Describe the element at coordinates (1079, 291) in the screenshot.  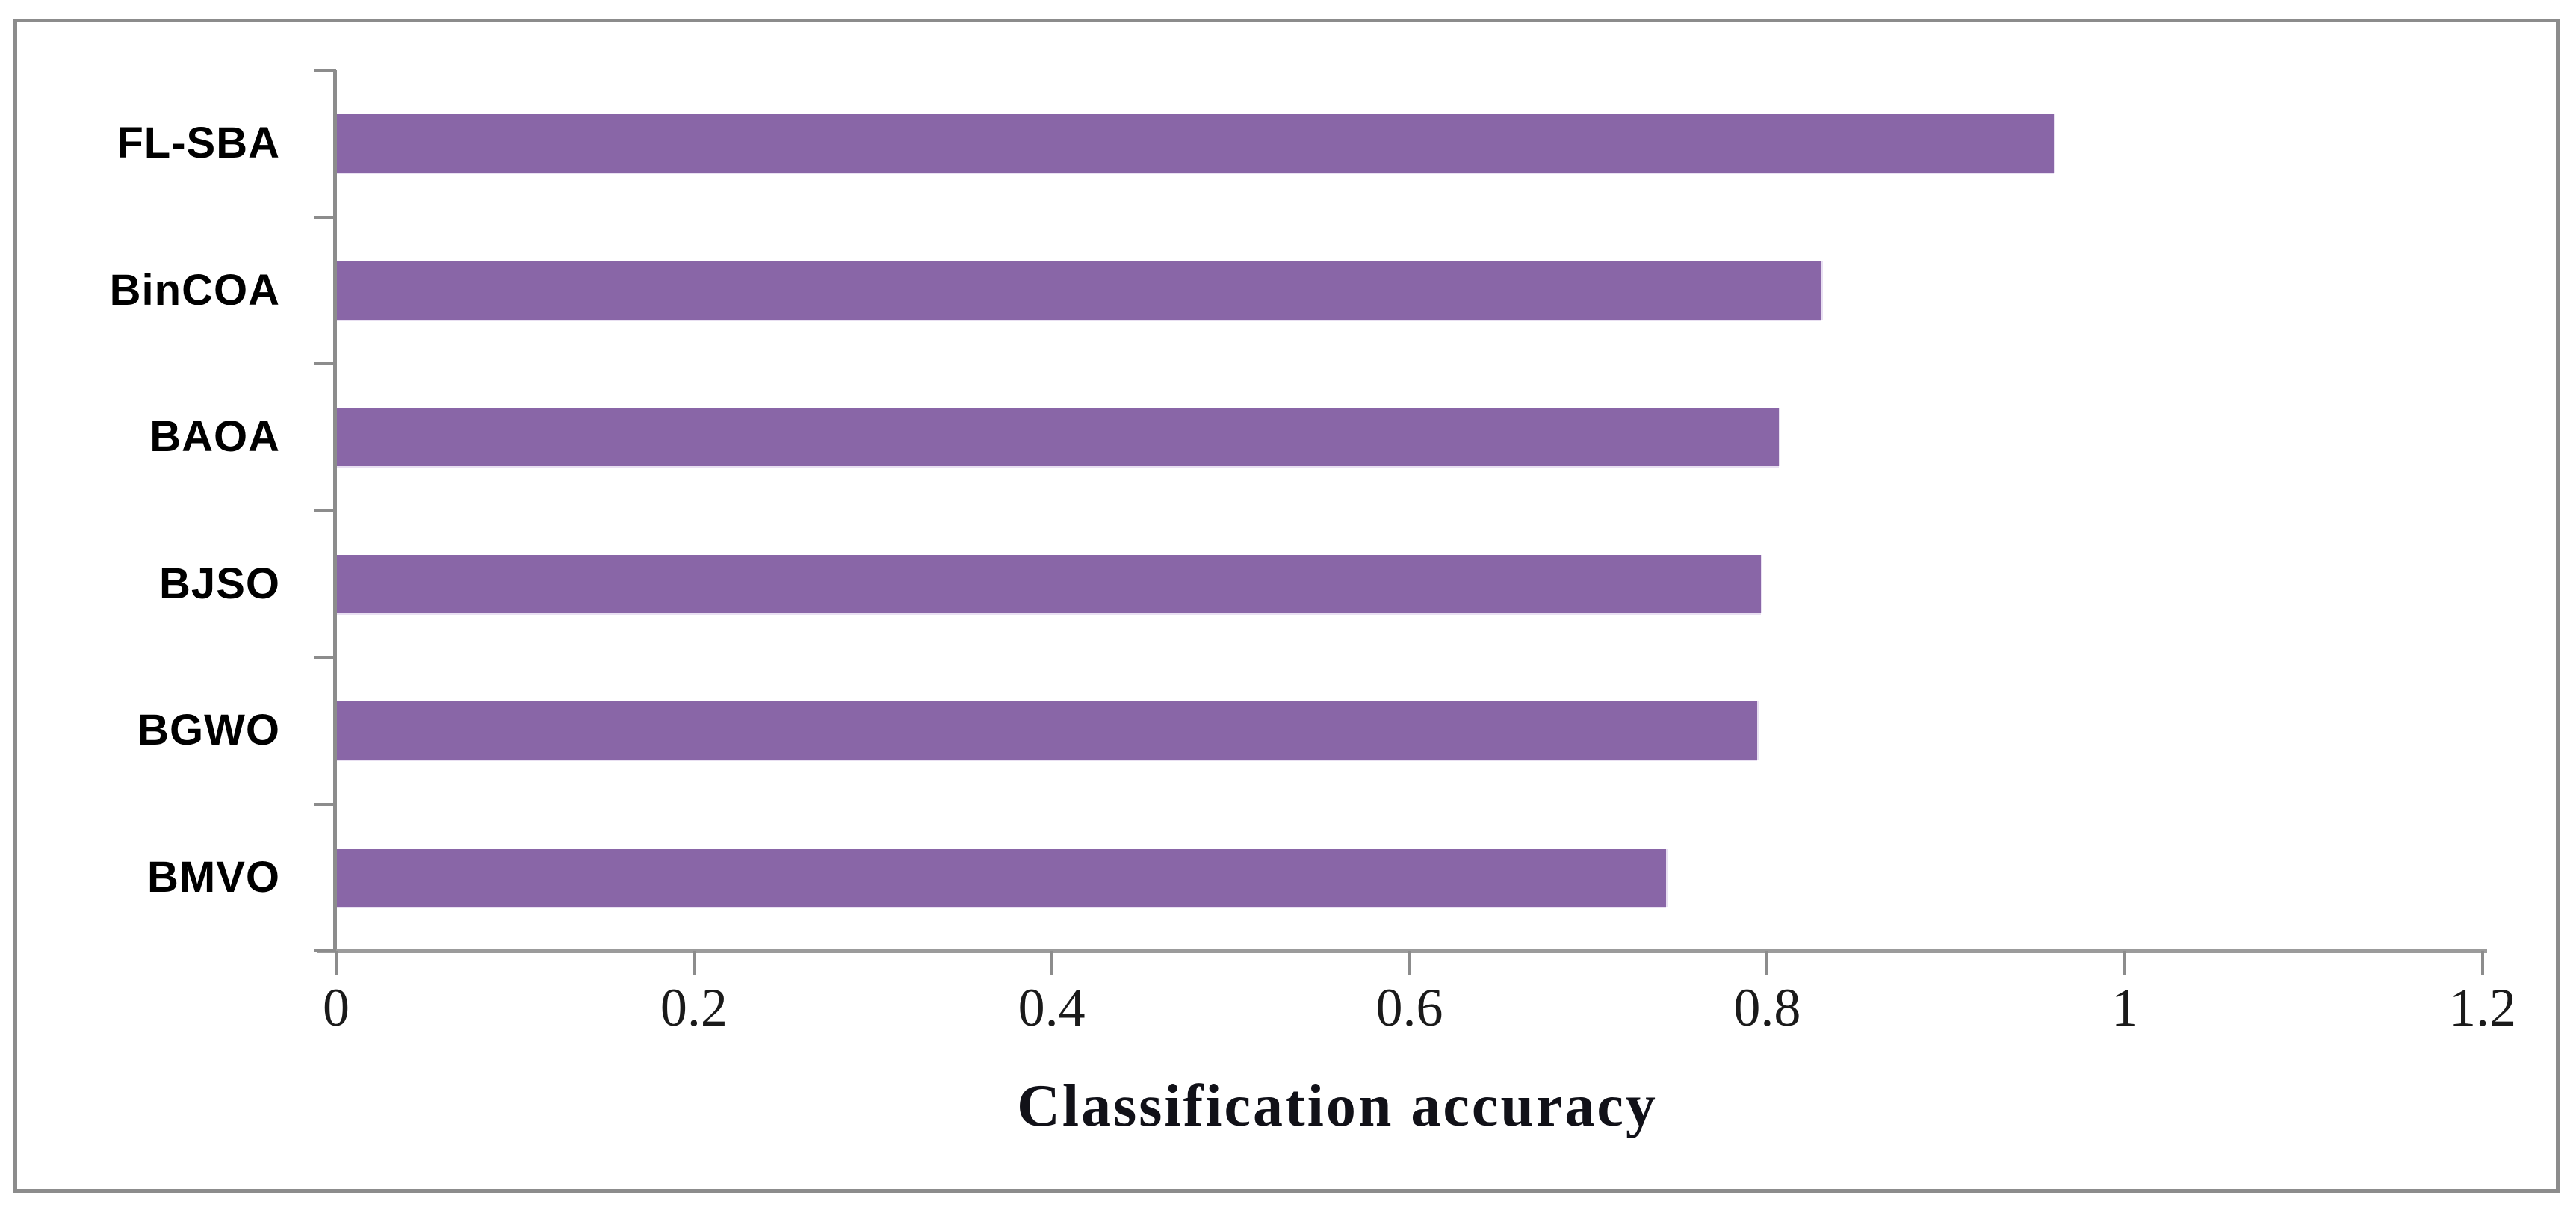
I see `bar-bincoa` at that location.